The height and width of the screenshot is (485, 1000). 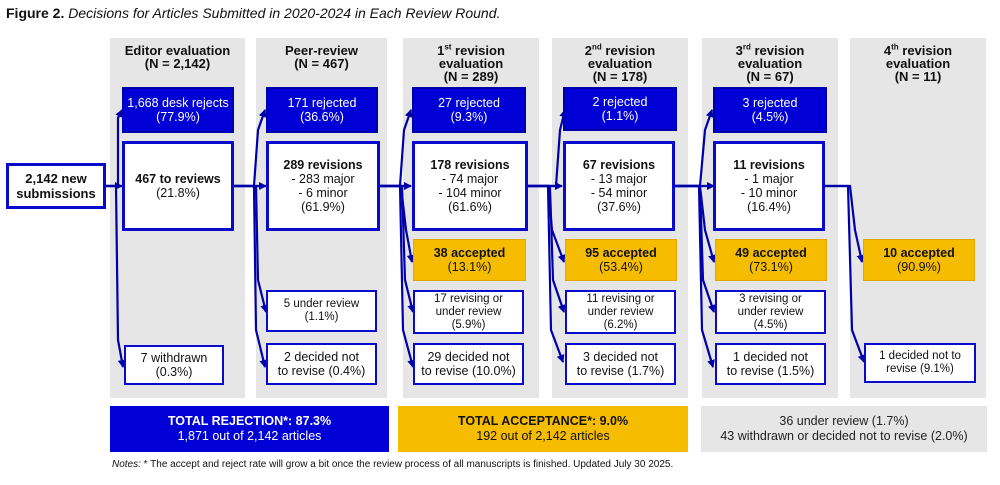 What do you see at coordinates (177, 50) in the screenshot?
I see `editor-header-title: Editor evaluation` at bounding box center [177, 50].